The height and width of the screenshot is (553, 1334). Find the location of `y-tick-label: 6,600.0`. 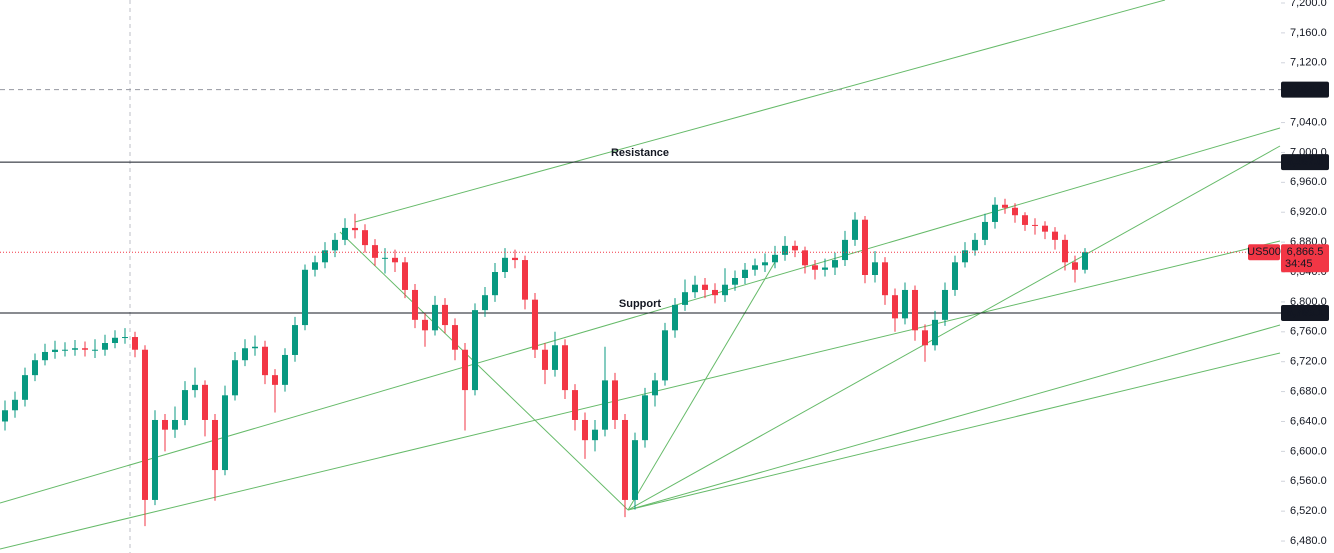

y-tick-label: 6,600.0 is located at coordinates (1308, 451).